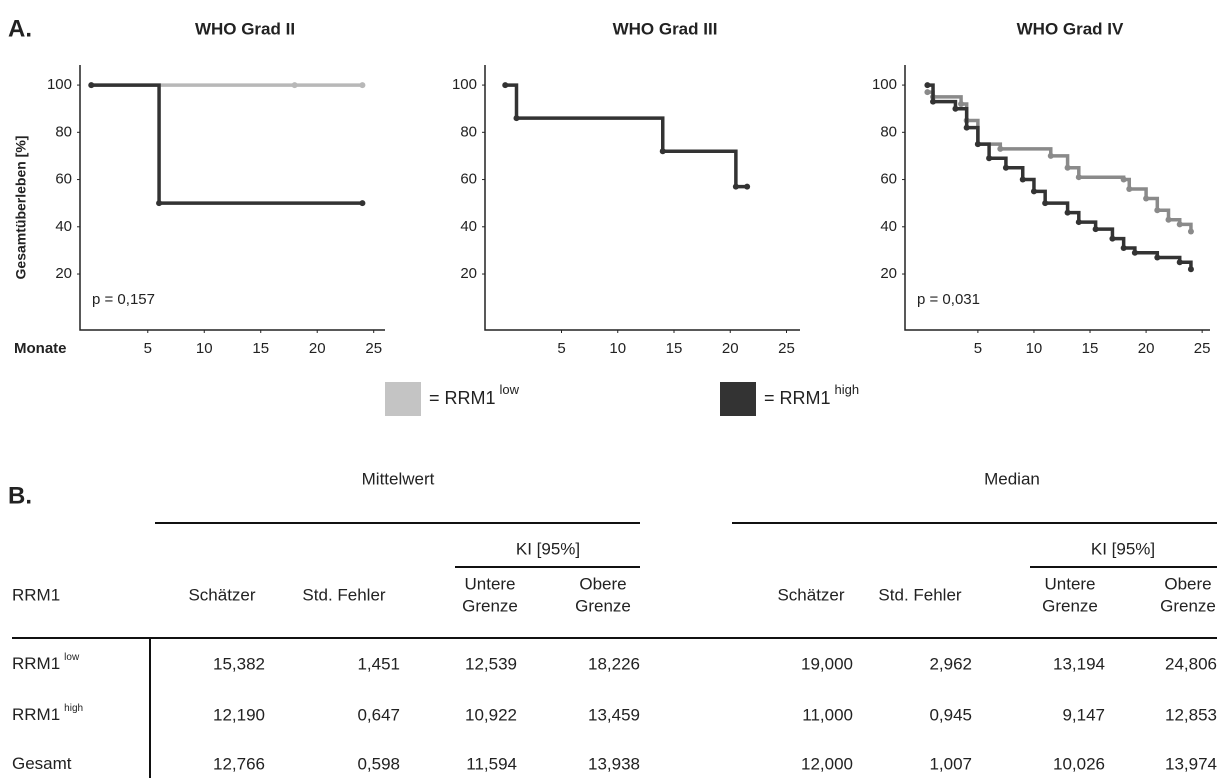 The width and height of the screenshot is (1219, 778). What do you see at coordinates (491, 663) in the screenshot?
I see `cell: 12,539` at bounding box center [491, 663].